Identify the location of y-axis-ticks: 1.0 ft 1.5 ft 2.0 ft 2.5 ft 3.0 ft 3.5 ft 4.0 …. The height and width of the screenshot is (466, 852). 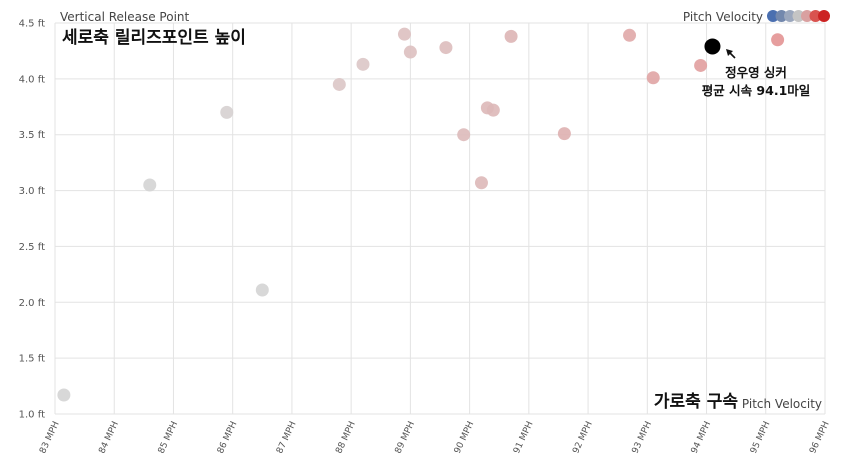
(32, 220).